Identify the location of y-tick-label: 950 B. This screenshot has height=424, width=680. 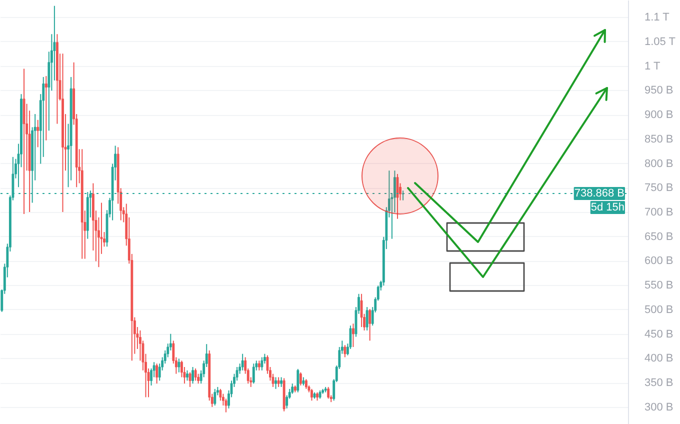
(659, 90).